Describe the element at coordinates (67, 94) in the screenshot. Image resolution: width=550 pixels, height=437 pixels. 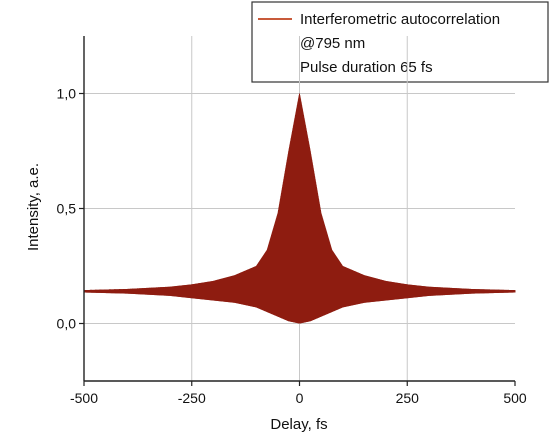
I see `y-tick-label-2: 1,0` at that location.